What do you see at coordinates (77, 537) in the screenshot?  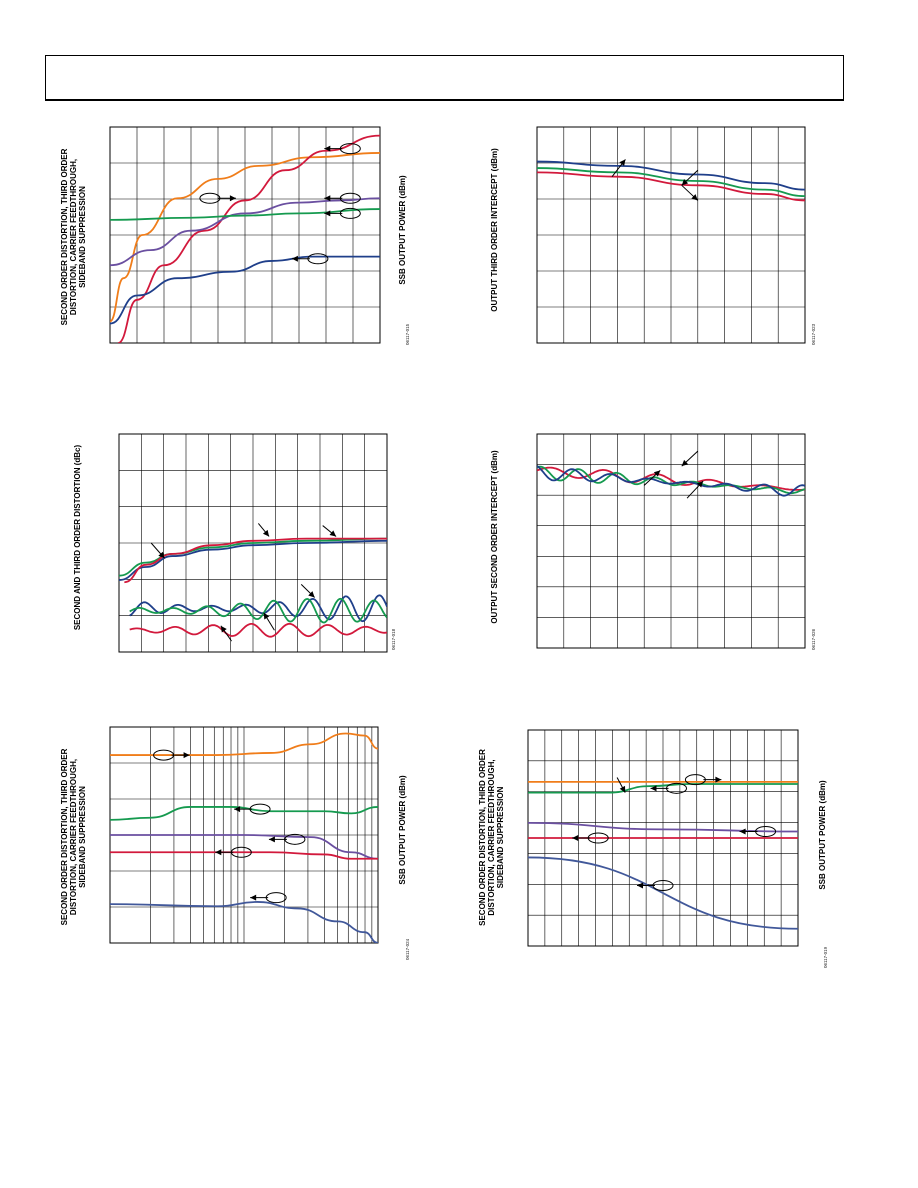 I see `chart-3-ylabel: SECOND AND THIRD ORDER DISTORTION (dBc)` at bounding box center [77, 537].